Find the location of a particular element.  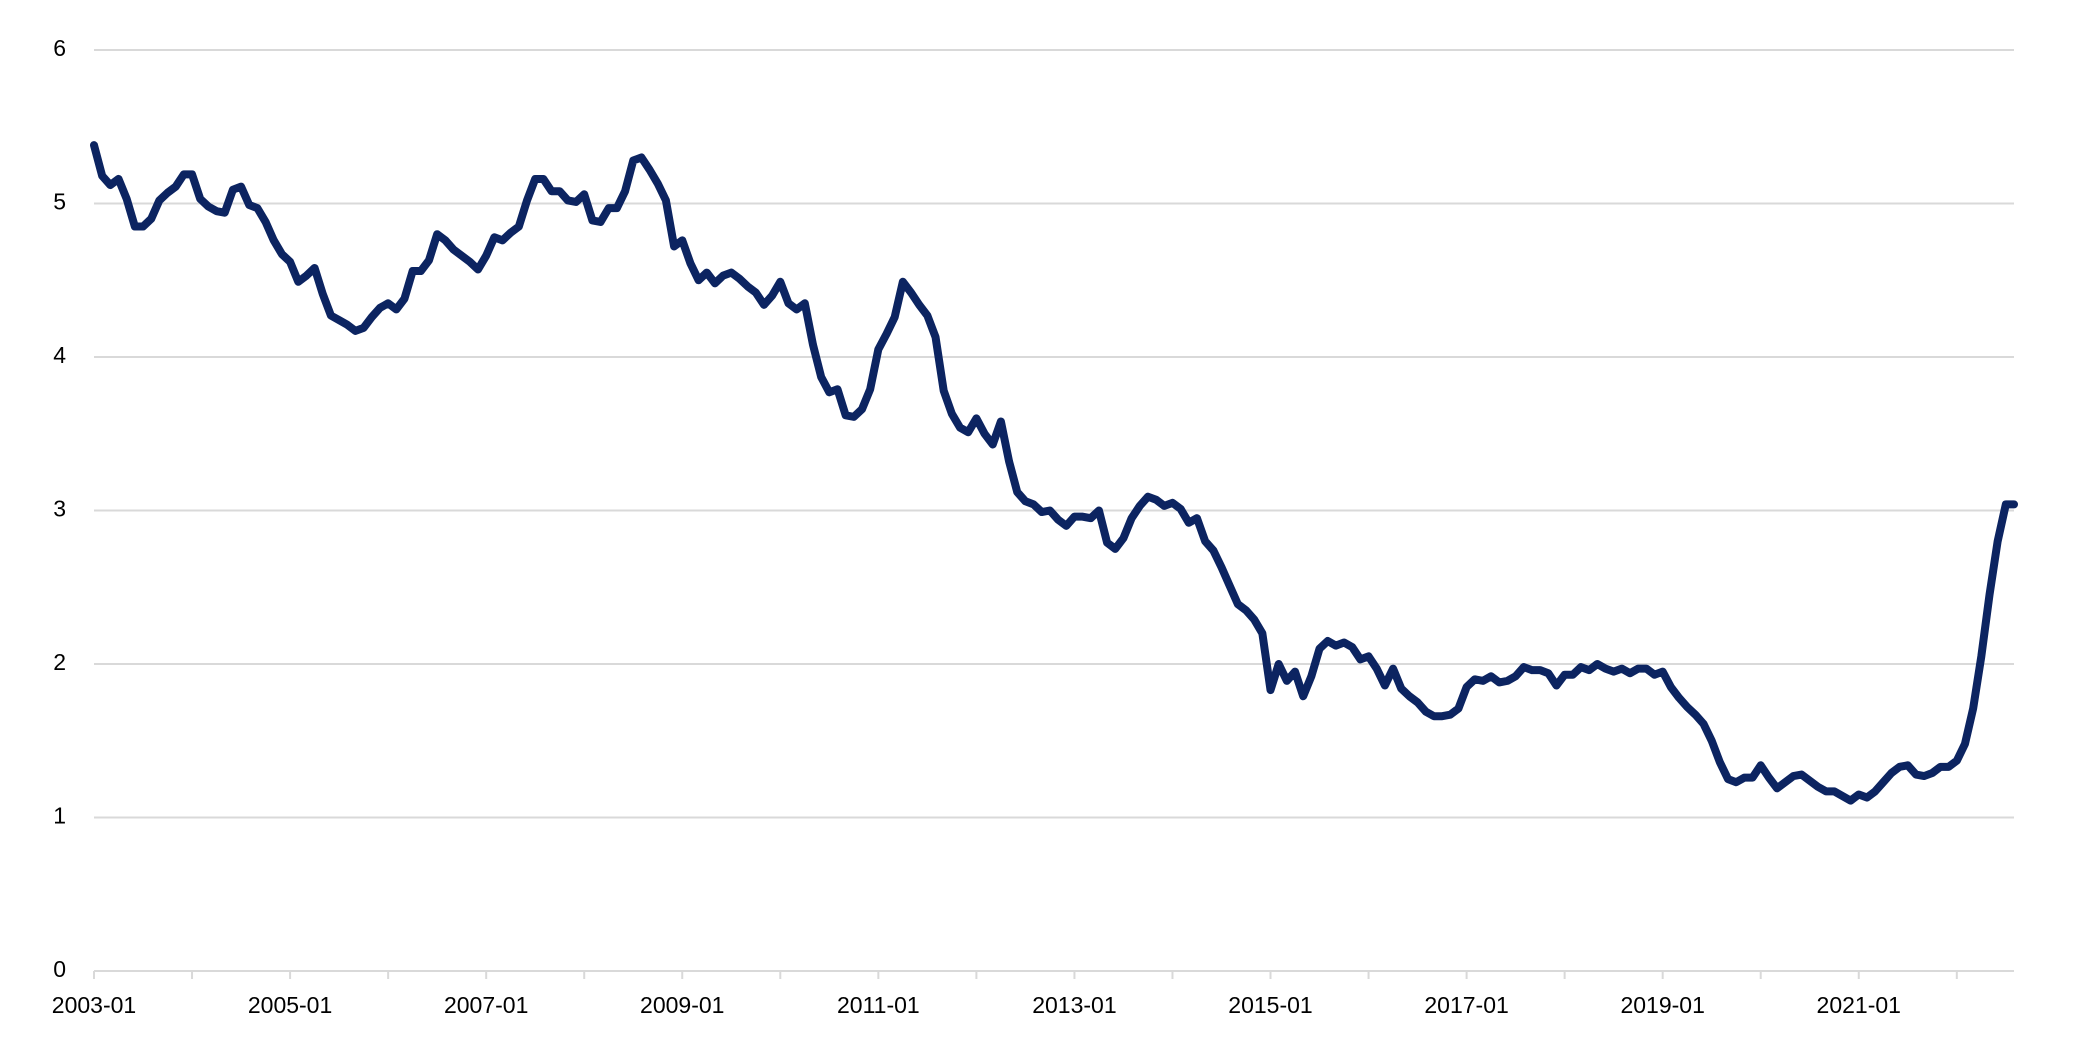

x-tick-label: 2007-01 is located at coordinates (486, 1005).